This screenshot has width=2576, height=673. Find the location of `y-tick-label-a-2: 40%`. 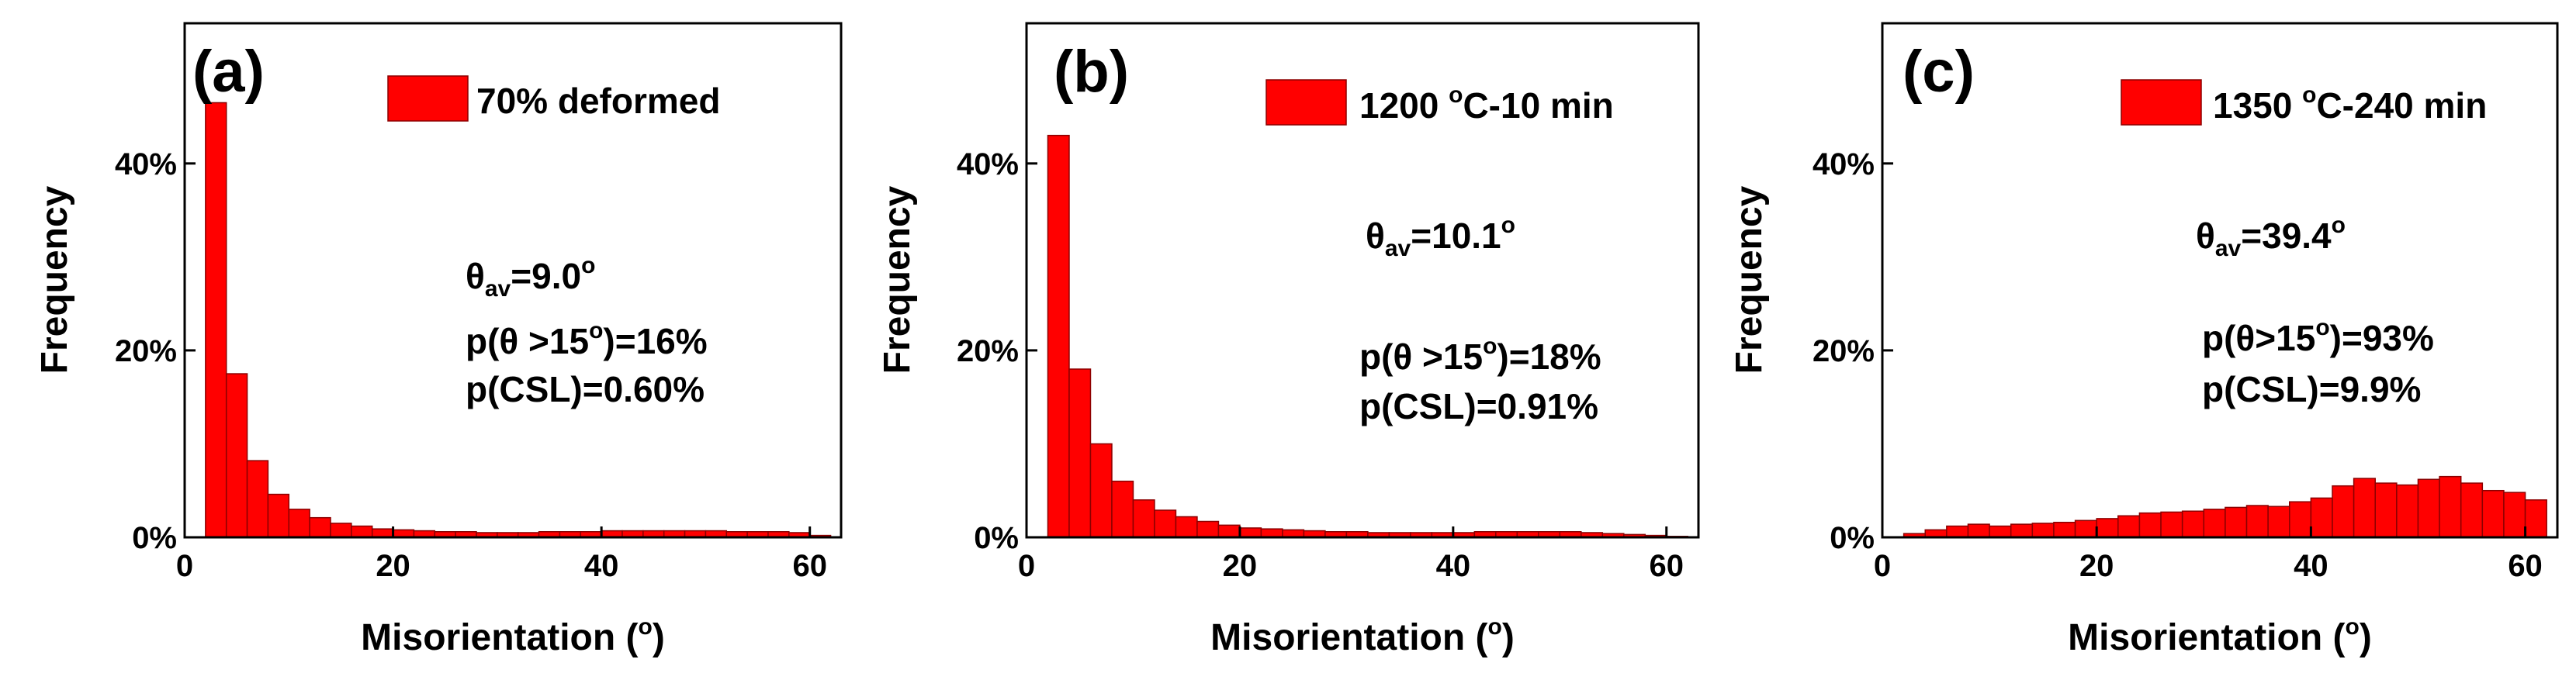

y-tick-label-a-2: 40% is located at coordinates (146, 164).